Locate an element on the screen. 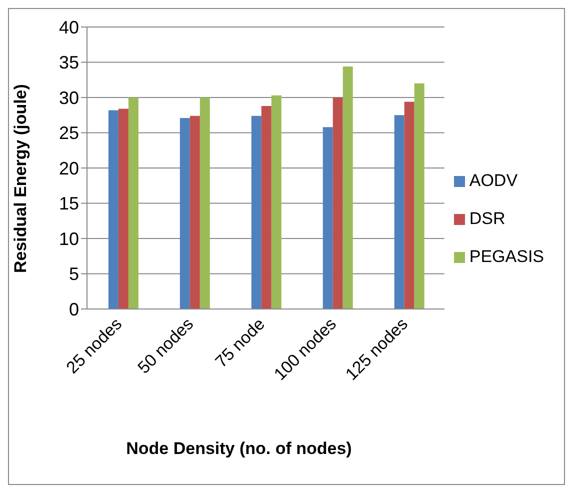 The width and height of the screenshot is (576, 495). x-axis-title: Node Density (no. of nodes) is located at coordinates (239, 449).